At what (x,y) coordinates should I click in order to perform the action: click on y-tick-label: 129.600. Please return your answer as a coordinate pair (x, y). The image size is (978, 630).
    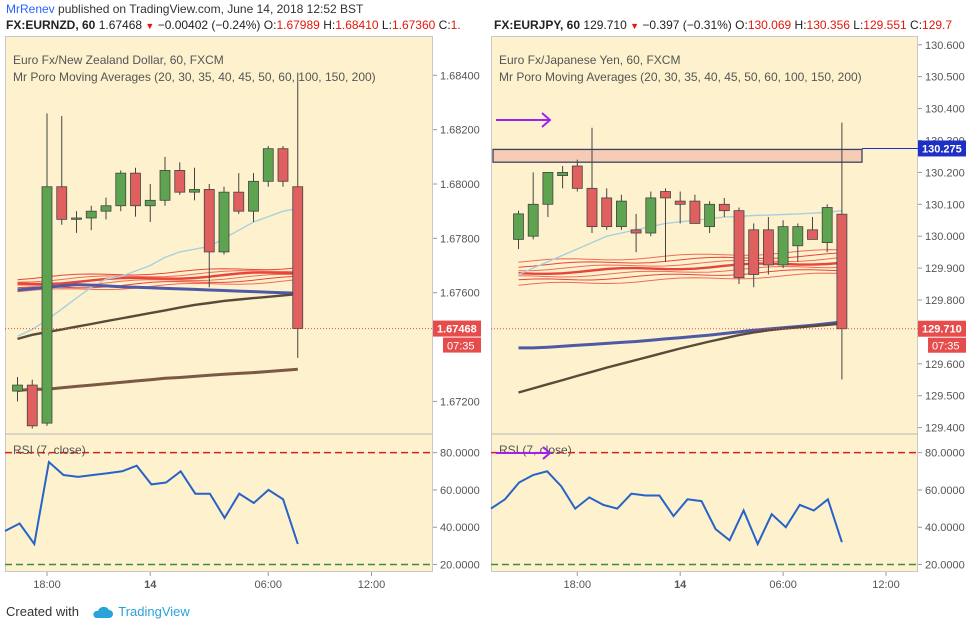
    Looking at the image, I should click on (945, 365).